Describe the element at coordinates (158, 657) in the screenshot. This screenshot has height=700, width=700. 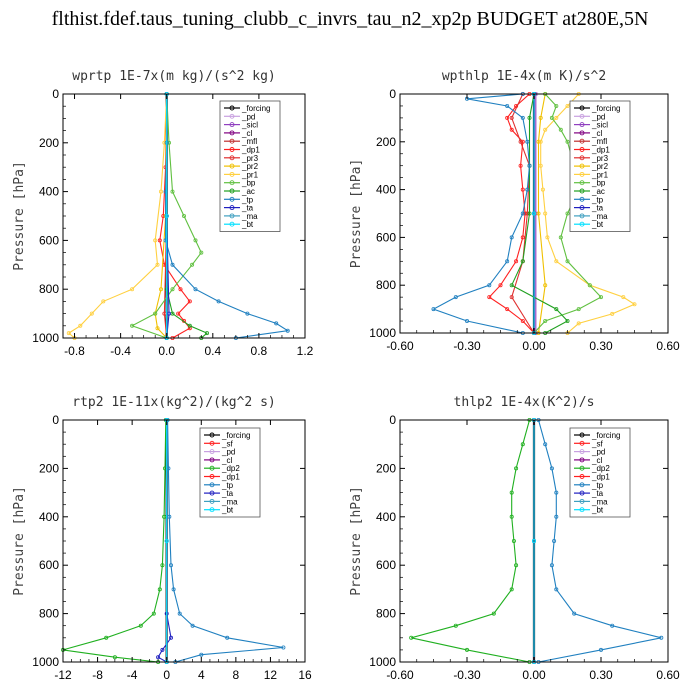
I see `series-point-ta` at that location.